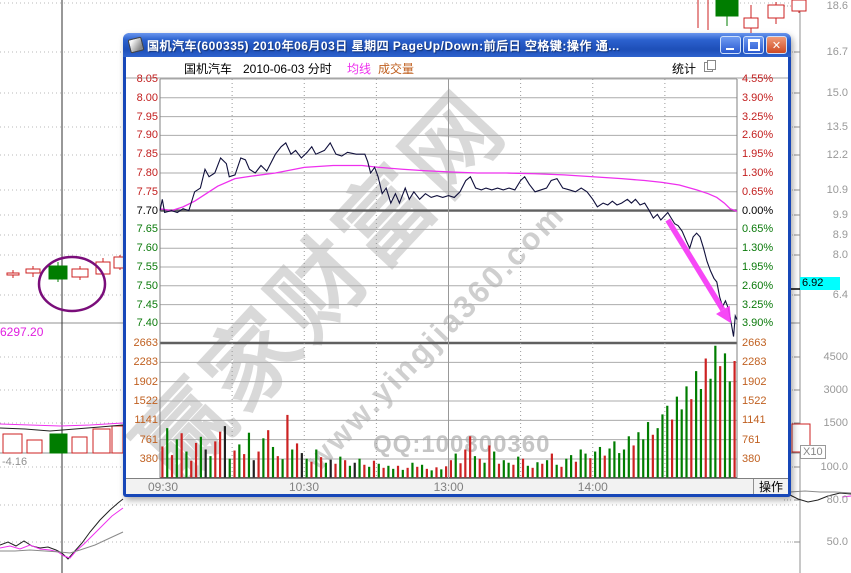 This screenshot has height=573, width=851. I want to click on price-axis-label: 7.95, so click(147, 116).